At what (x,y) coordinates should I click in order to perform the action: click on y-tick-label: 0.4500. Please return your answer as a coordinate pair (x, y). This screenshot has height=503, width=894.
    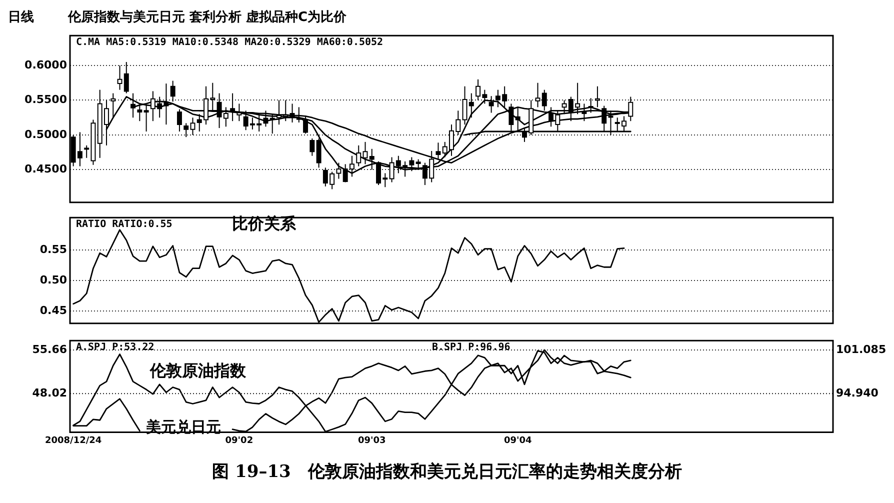
    Looking at the image, I should click on (46, 169).